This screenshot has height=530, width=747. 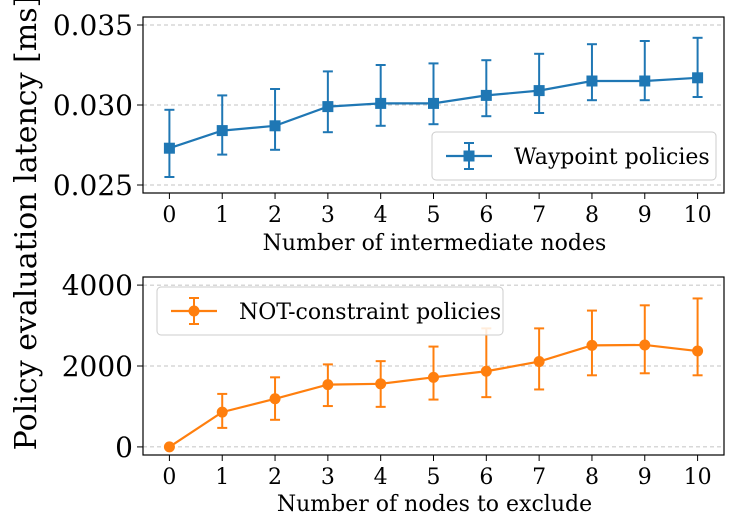 What do you see at coordinates (124, 447) in the screenshot?
I see `y-tick-label-0: 0` at bounding box center [124, 447].